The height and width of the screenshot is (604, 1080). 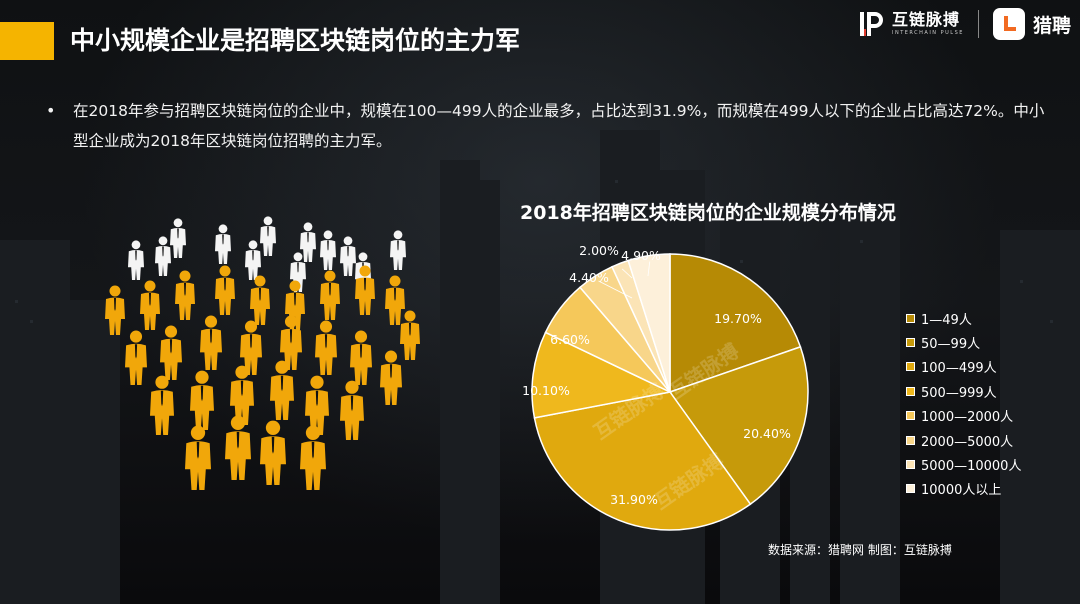 I want to click on legend-label: 1000—2000人, so click(x=967, y=418).